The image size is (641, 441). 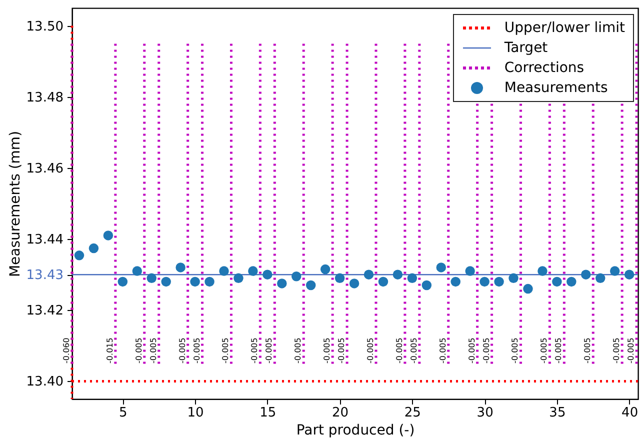 What do you see at coordinates (45, 240) in the screenshot?
I see `y-tick-label: 13.44` at bounding box center [45, 240].